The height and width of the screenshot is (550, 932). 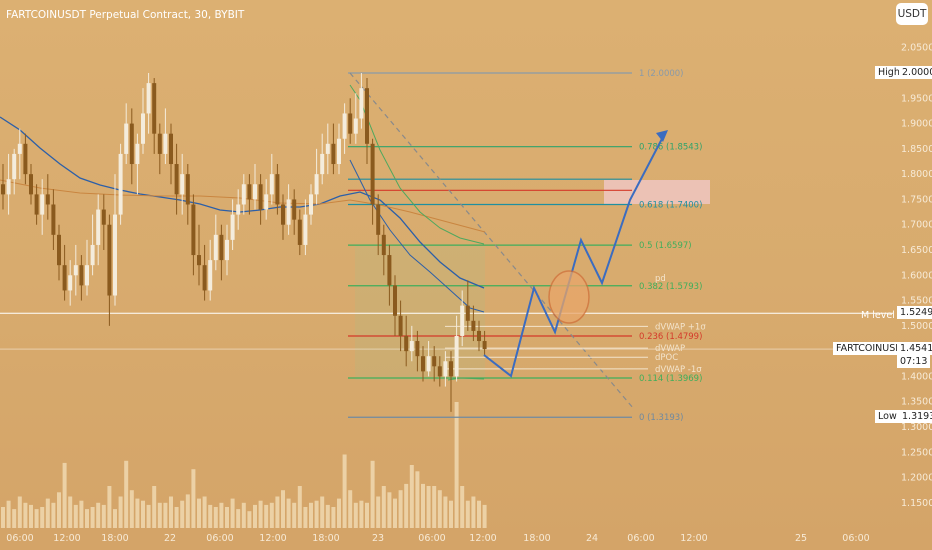 I want to click on price-tick-label: 1.6000, so click(x=916, y=275).